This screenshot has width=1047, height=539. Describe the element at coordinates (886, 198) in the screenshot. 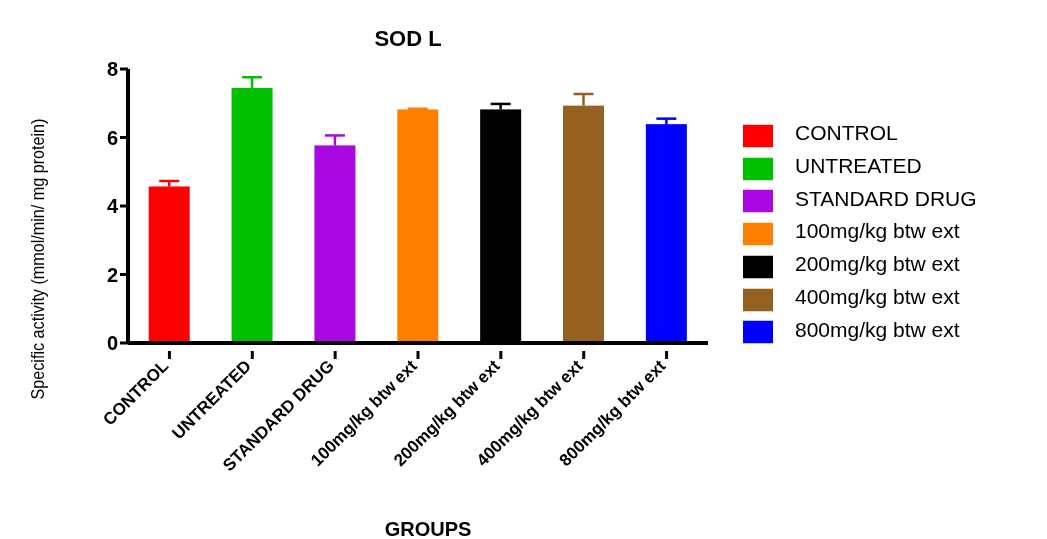

I see `legend-label: STANDARD DRUG` at that location.